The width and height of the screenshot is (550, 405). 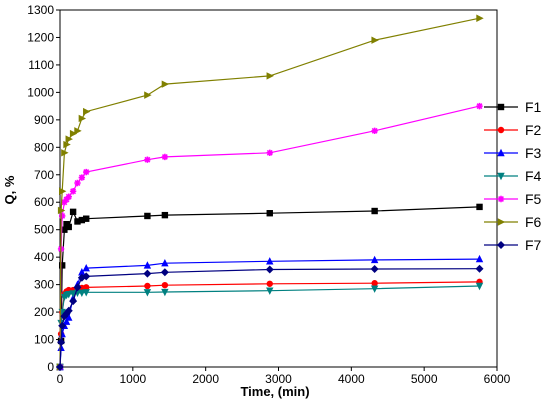 What do you see at coordinates (513, 130) in the screenshot?
I see `legend-item-f2: F2` at bounding box center [513, 130].